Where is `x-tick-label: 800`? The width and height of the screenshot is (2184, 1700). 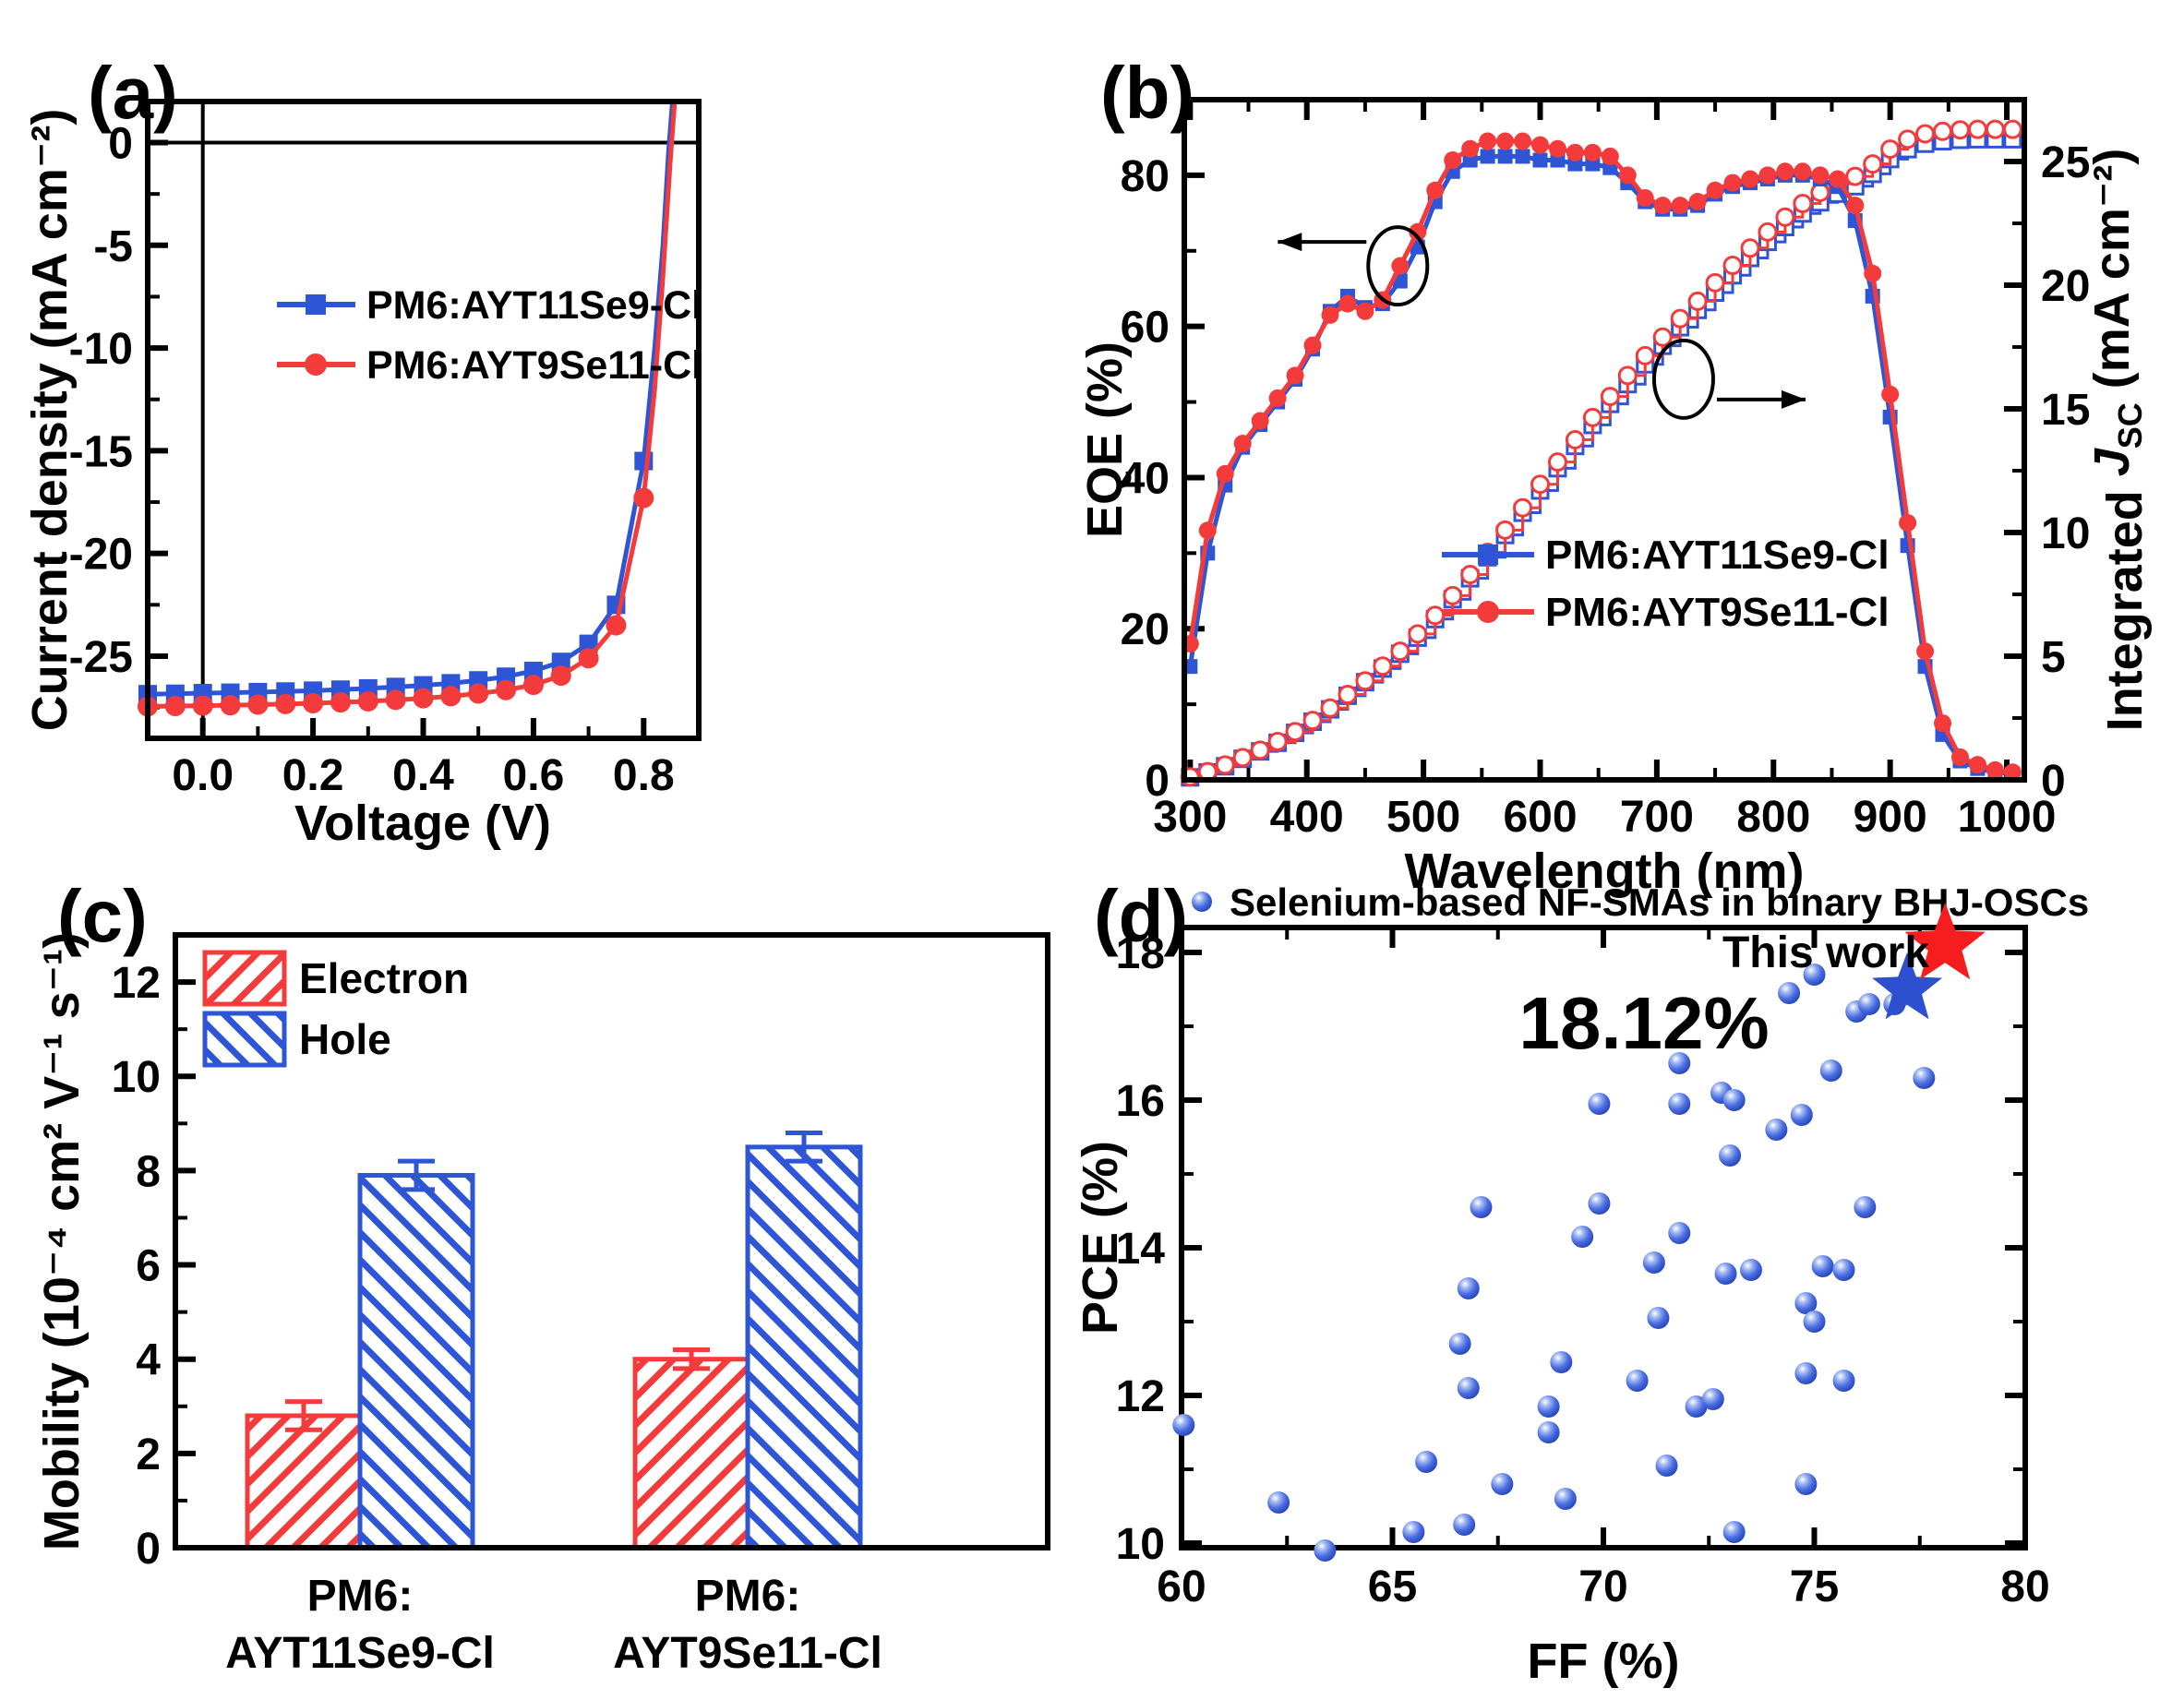
x-tick-label: 800 is located at coordinates (1773, 817).